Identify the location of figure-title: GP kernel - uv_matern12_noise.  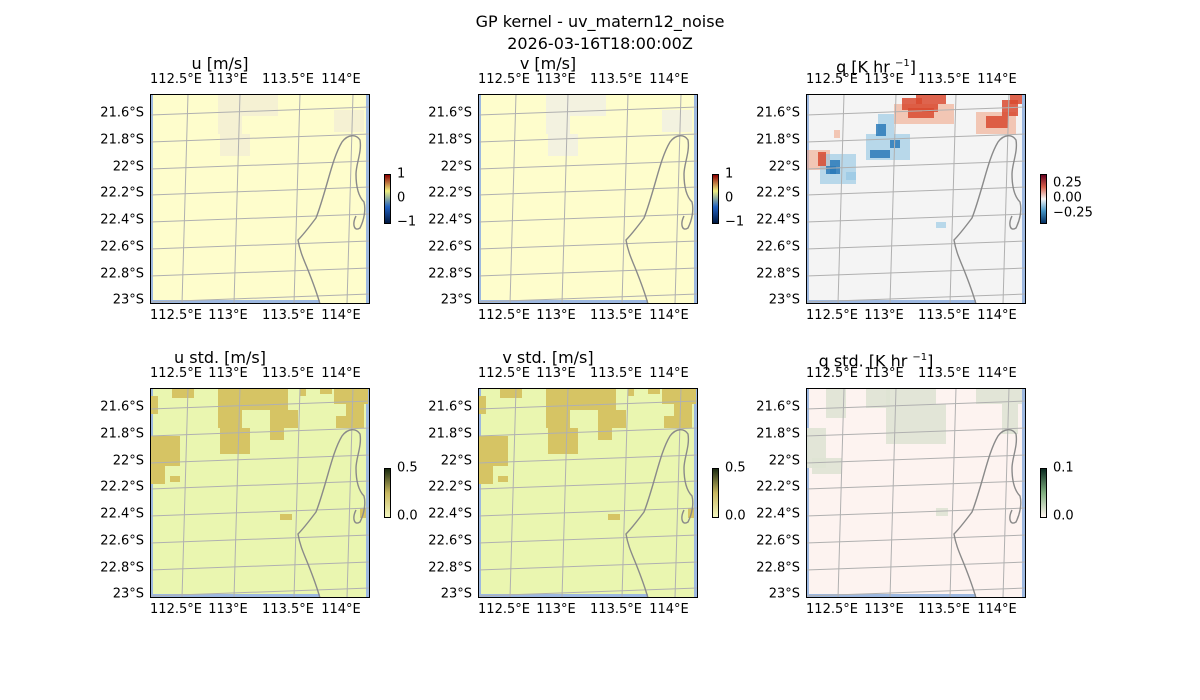
(600, 21).